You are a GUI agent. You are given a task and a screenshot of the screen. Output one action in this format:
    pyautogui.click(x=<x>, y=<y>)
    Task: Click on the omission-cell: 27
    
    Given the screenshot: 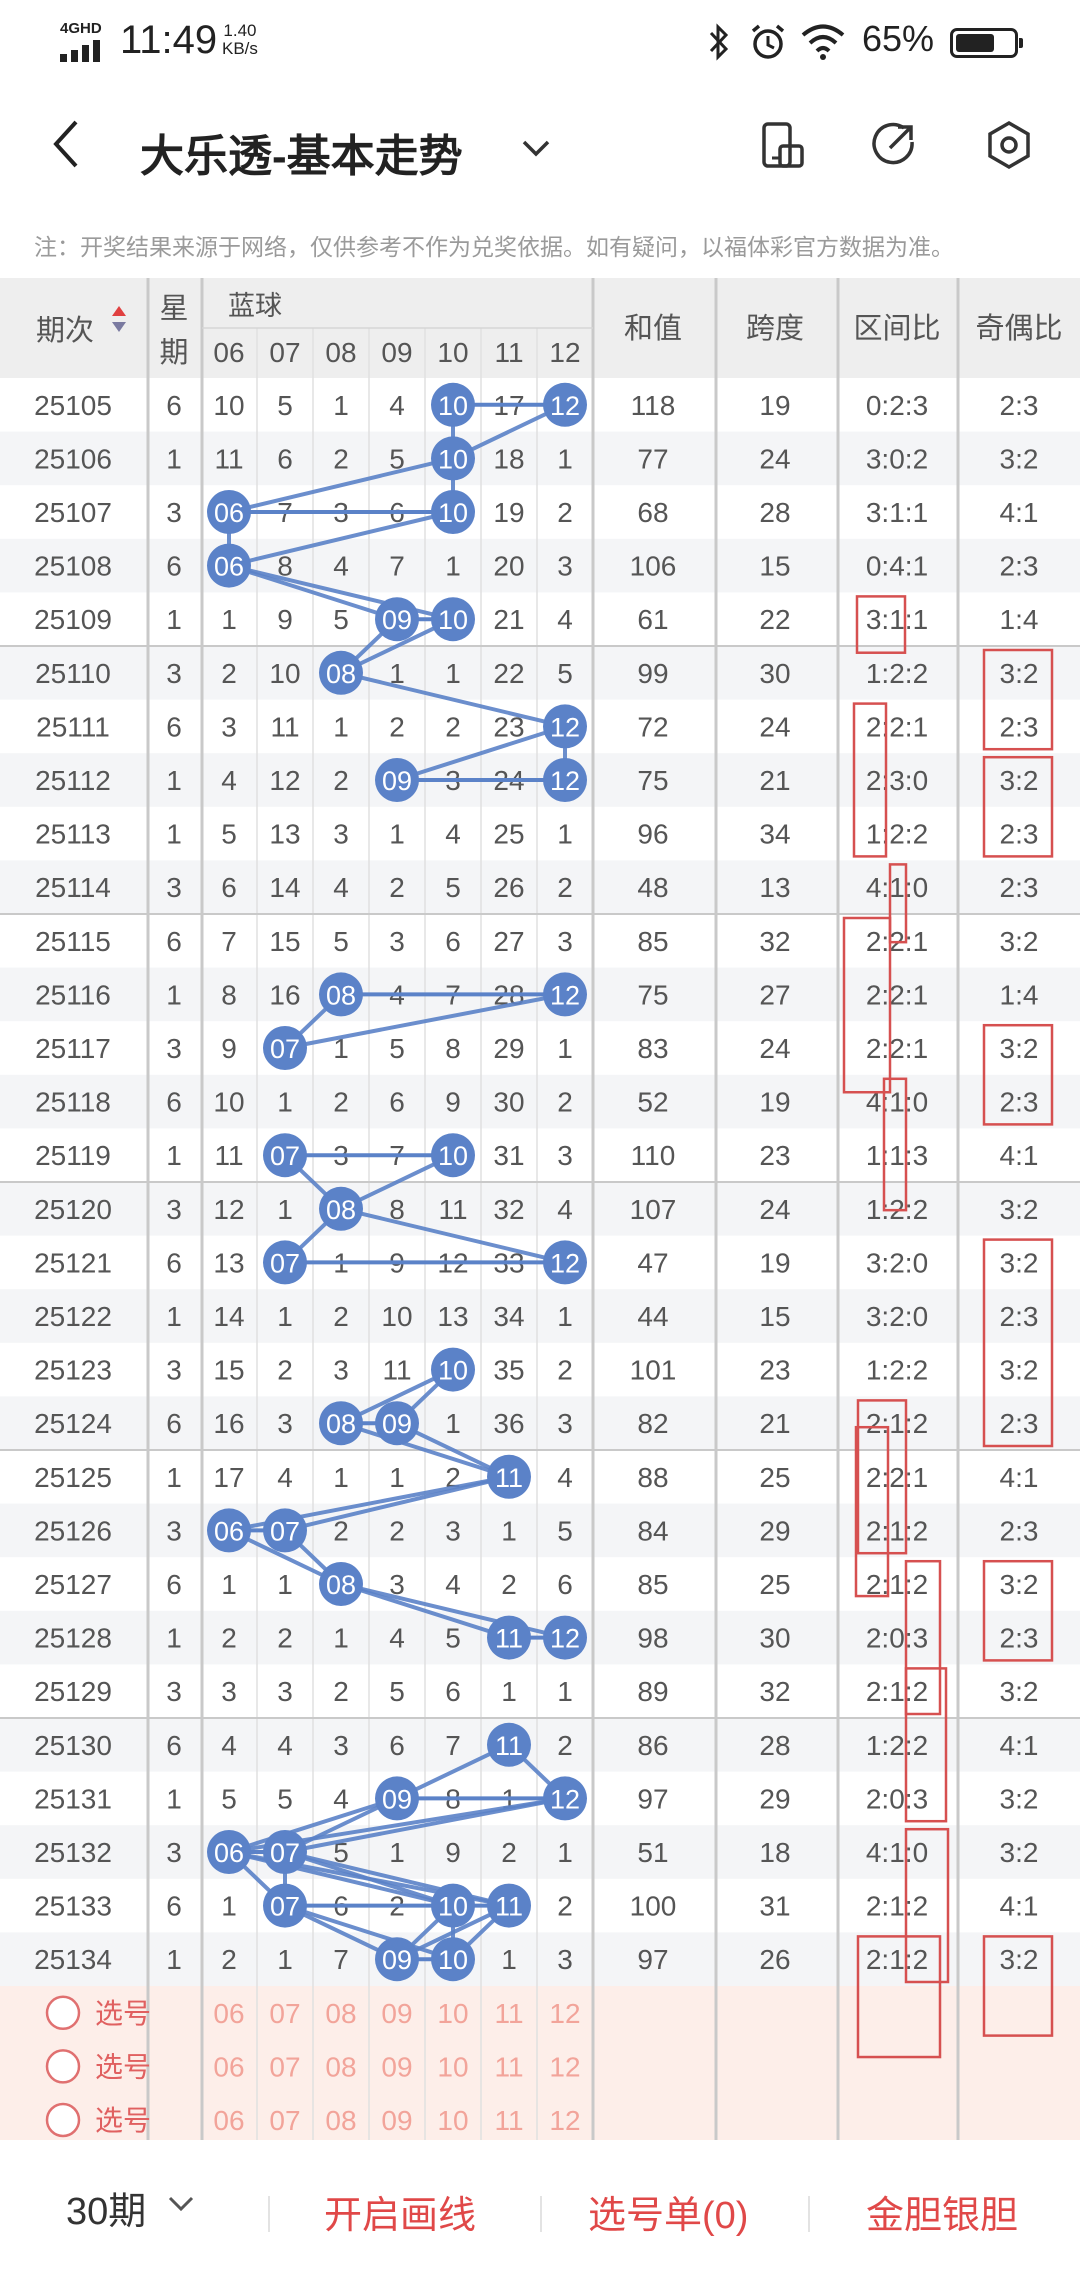 What is the action you would take?
    pyautogui.click(x=508, y=941)
    